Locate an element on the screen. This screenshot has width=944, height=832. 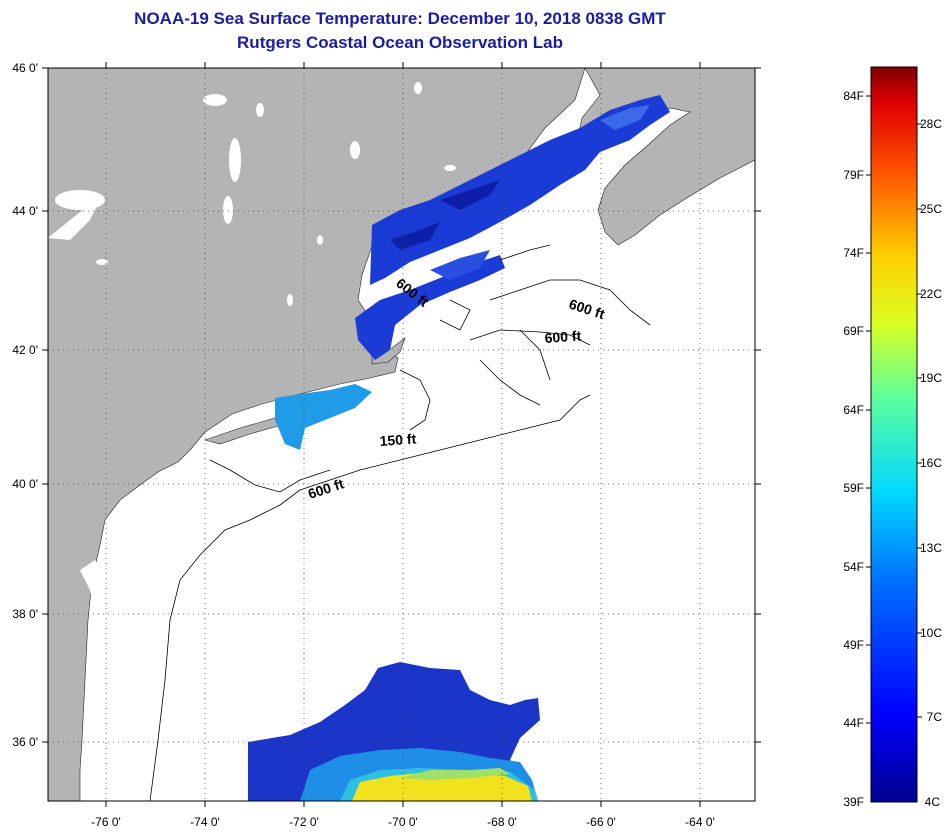
lat-label: 36 0' is located at coordinates (25, 742).